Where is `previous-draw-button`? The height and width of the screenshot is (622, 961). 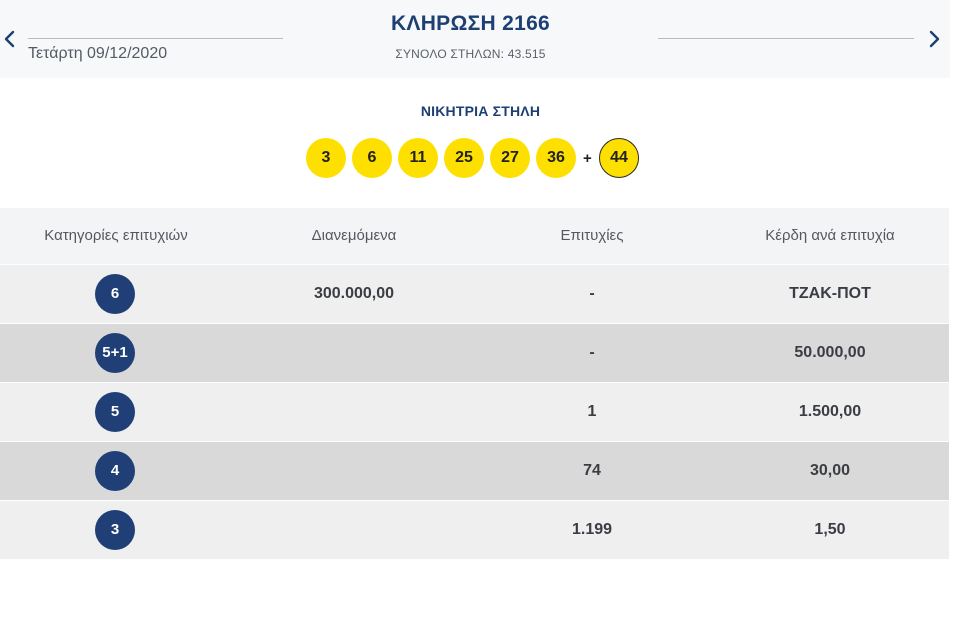 previous-draw-button is located at coordinates (10, 39).